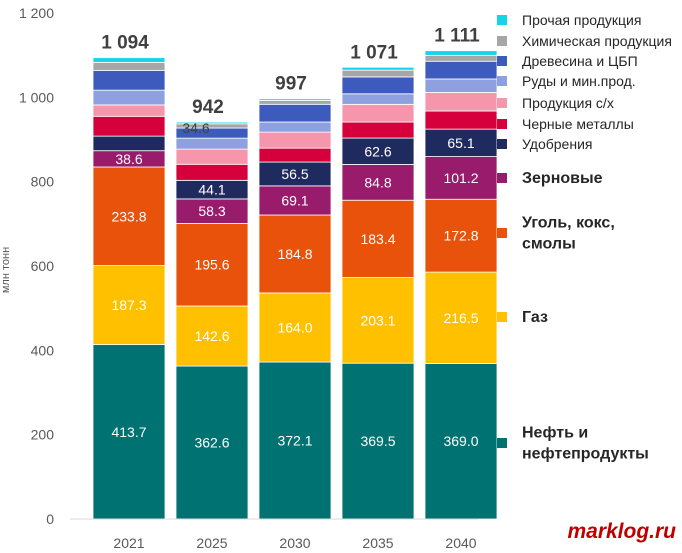 The height and width of the screenshot is (553, 682). I want to click on legend-item: Зерновые, so click(550, 178).